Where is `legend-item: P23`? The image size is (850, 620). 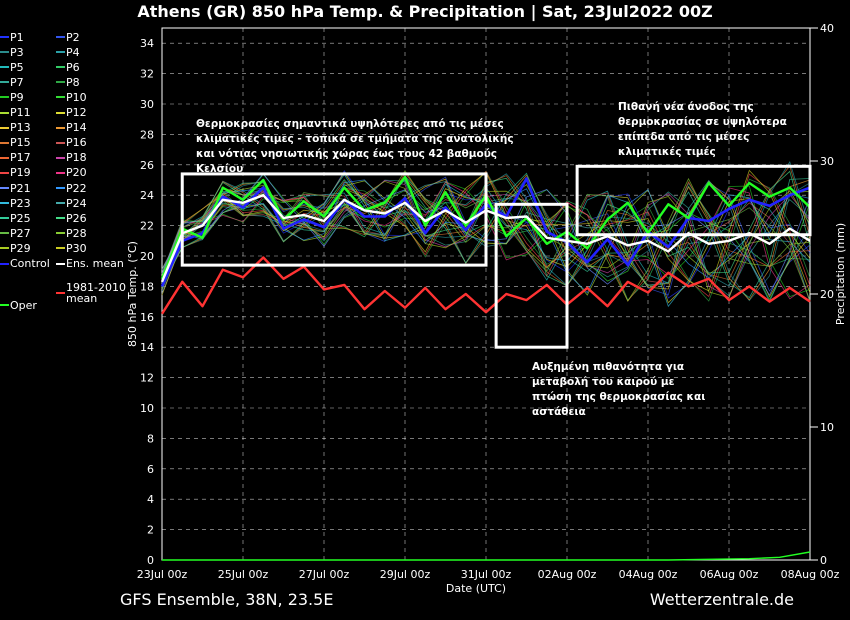 legend-item: P23 is located at coordinates (15, 203).